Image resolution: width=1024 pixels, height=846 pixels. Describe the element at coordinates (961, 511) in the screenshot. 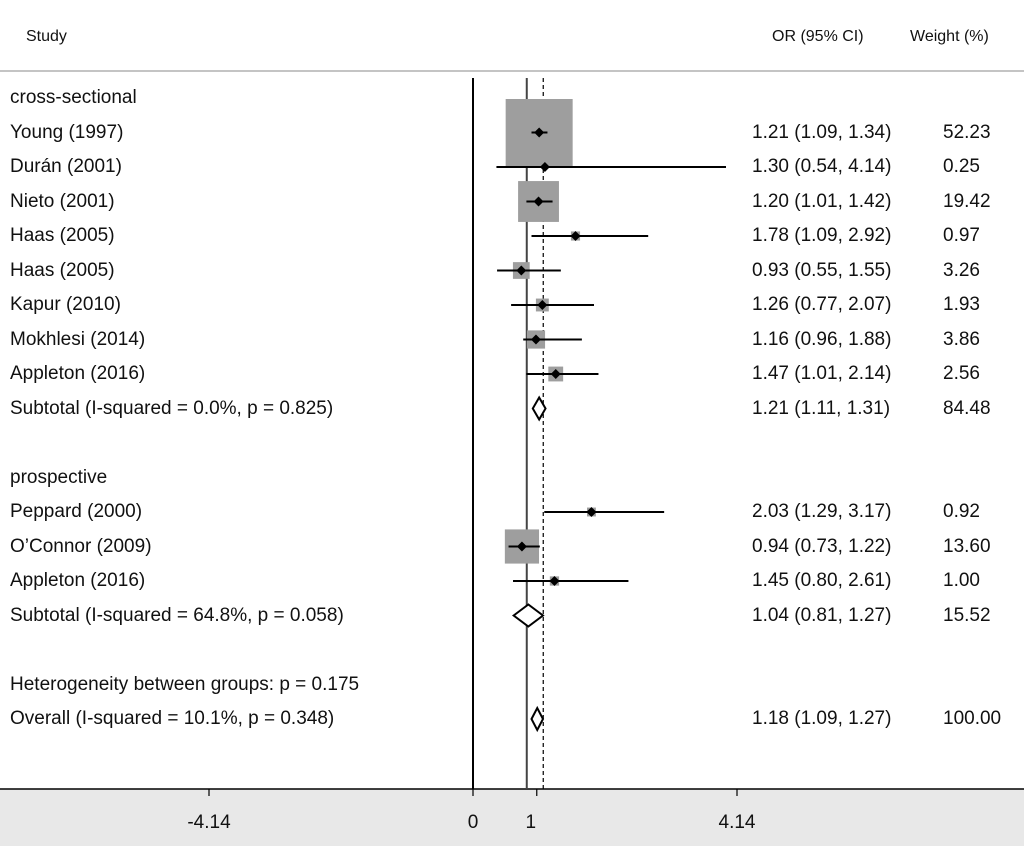

I see `weight-value: 0.92` at that location.